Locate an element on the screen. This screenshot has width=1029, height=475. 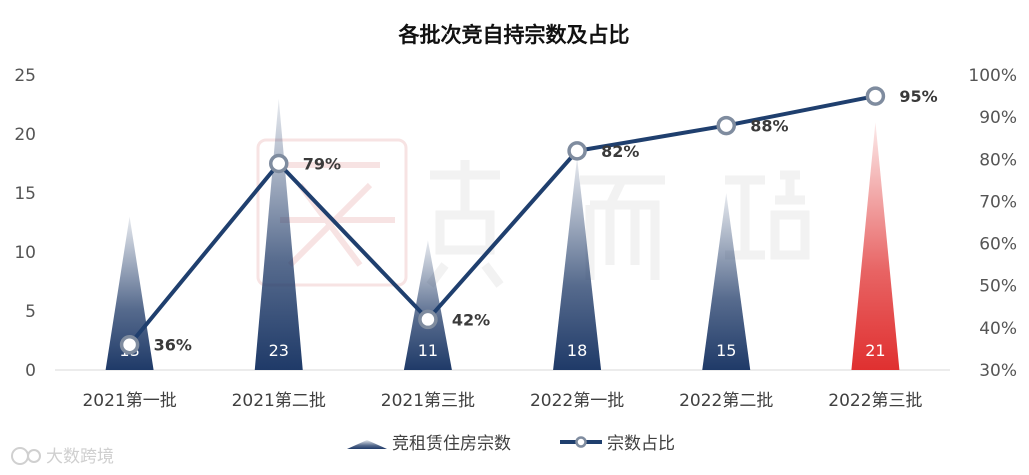
y-left-tick-label: 10 is located at coordinates (25, 253).